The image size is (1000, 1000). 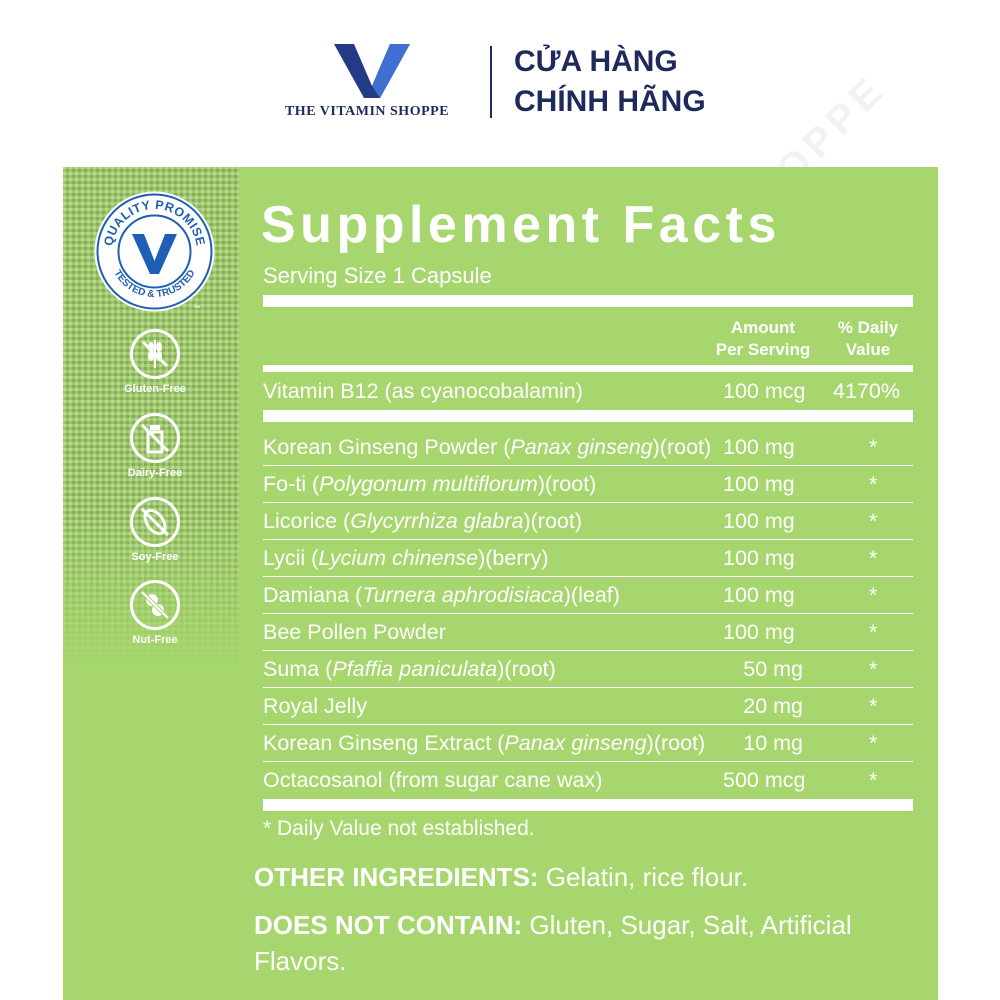 What do you see at coordinates (574, 877) in the screenshot?
I see `other-ingredients: OTHER INGREDIENTS: Gelatin, rice flour.` at bounding box center [574, 877].